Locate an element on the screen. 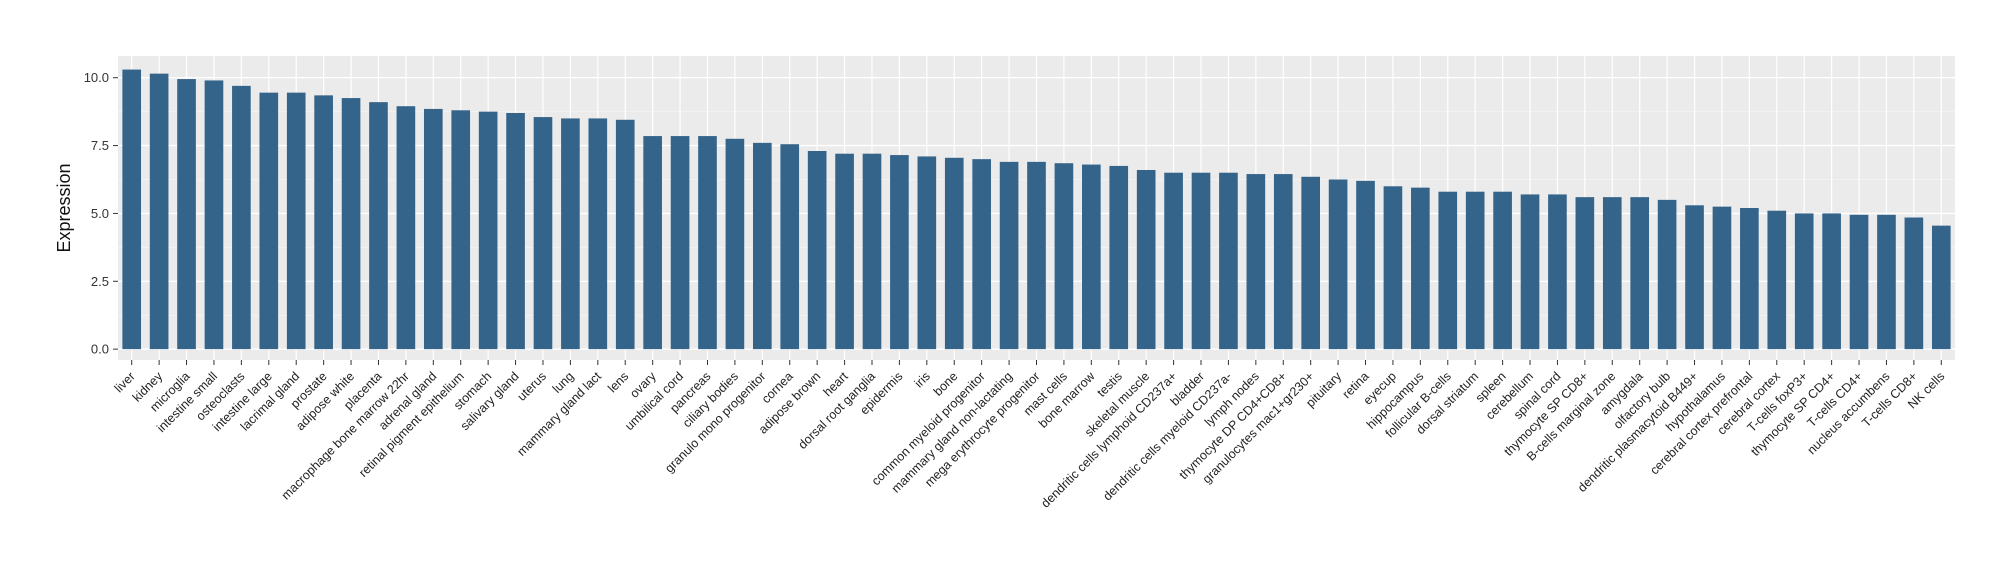 This screenshot has width=2000, height=585. y-axis-title: Expression is located at coordinates (64, 207).